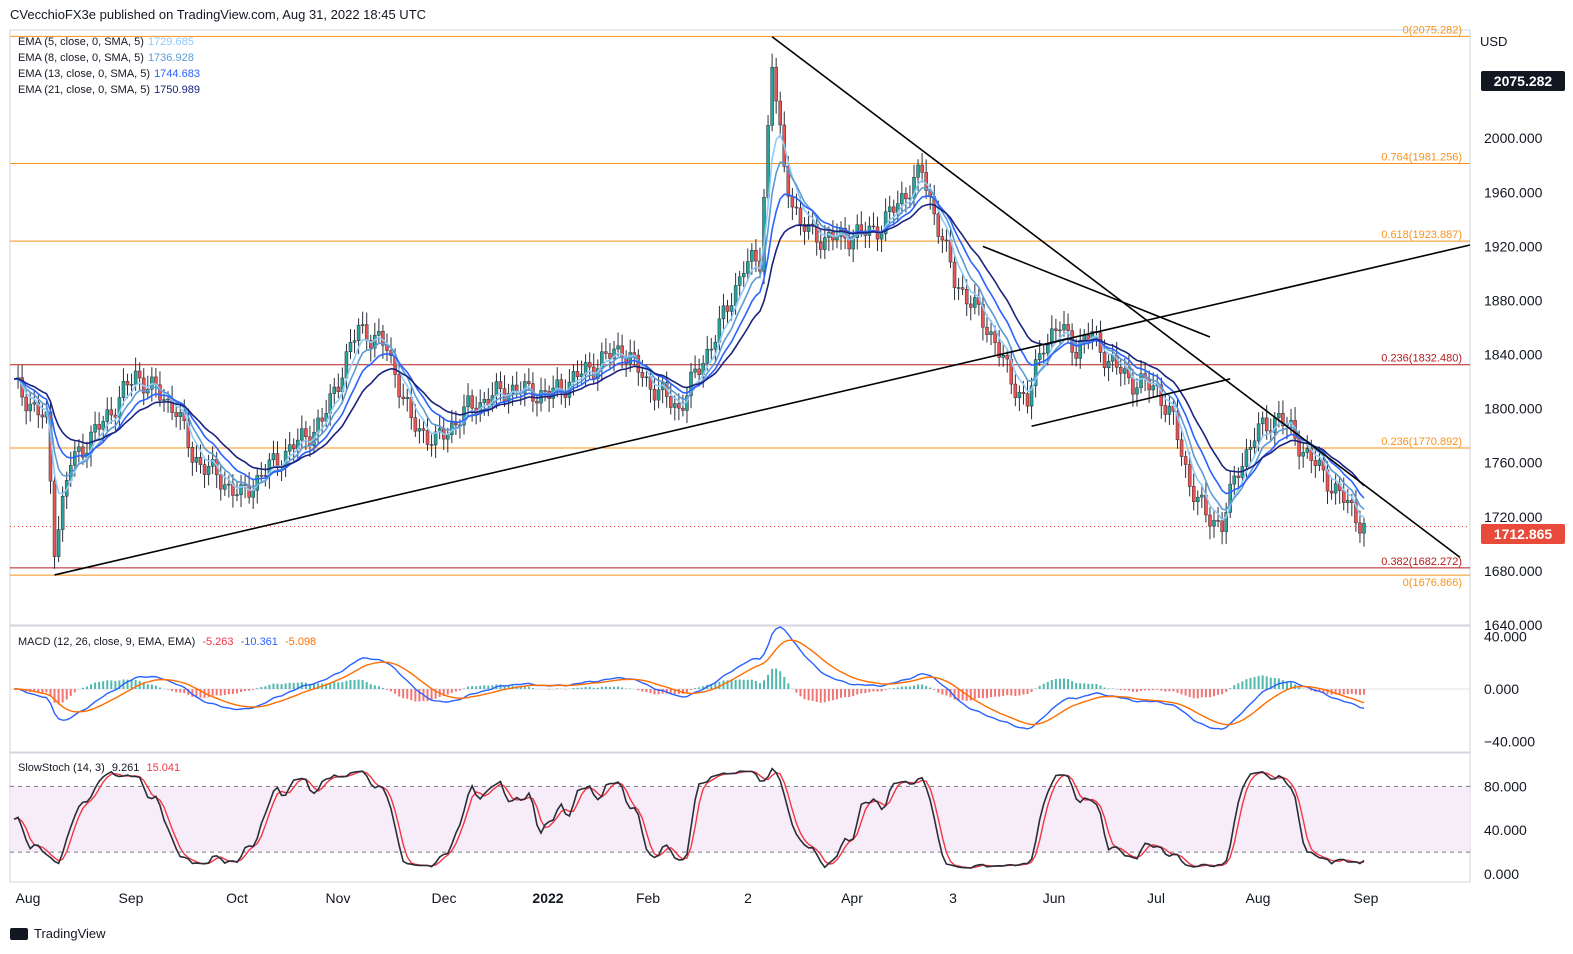  I want to click on time-axis-tick-label: Apr, so click(852, 898).